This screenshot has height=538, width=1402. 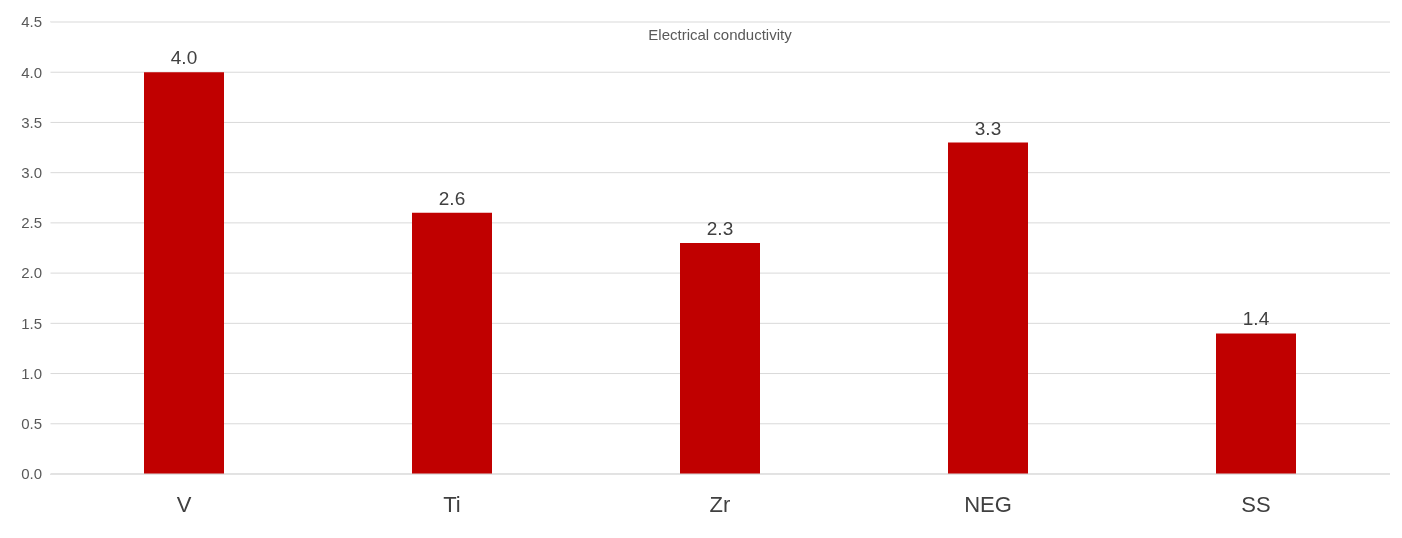 I want to click on y-tick-label: 2.5, so click(x=31, y=223).